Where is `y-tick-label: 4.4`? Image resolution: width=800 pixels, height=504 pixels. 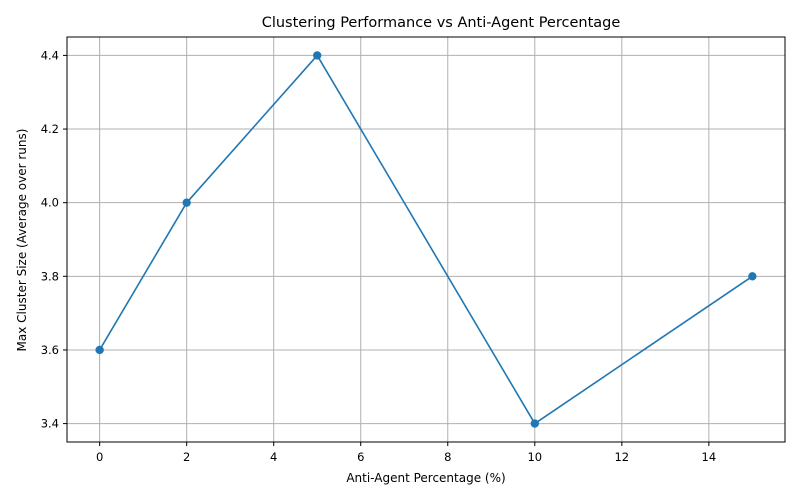 y-tick-label: 4.4 is located at coordinates (50, 55).